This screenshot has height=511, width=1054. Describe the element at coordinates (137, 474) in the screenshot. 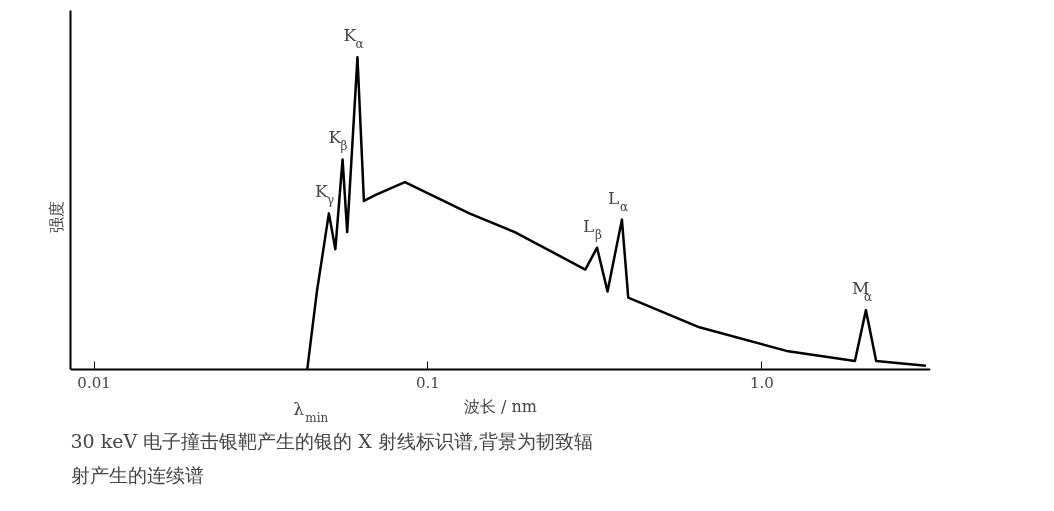

I see `text: 射产生的连续谱` at that location.